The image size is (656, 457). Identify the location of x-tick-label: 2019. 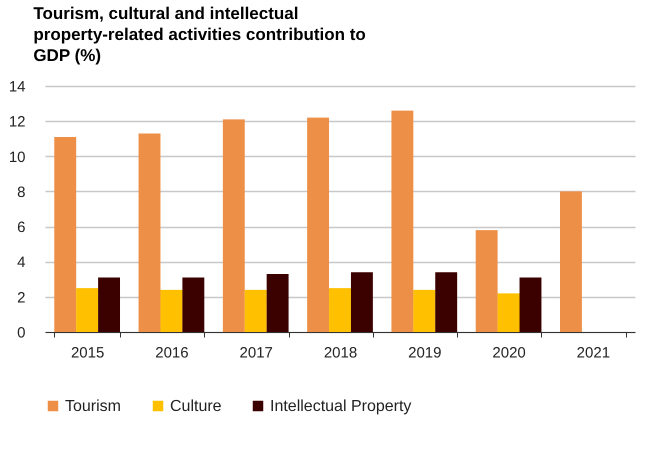
(425, 353).